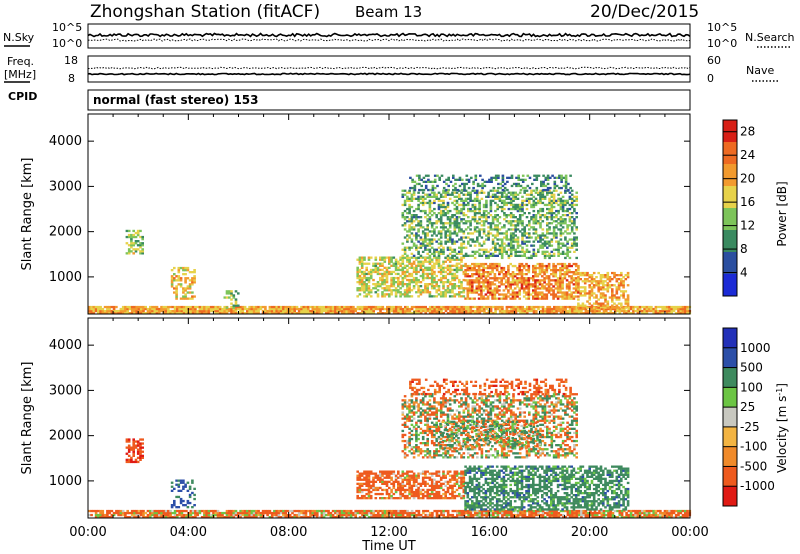  I want to click on power-ytick-label: 3000, so click(65, 186).